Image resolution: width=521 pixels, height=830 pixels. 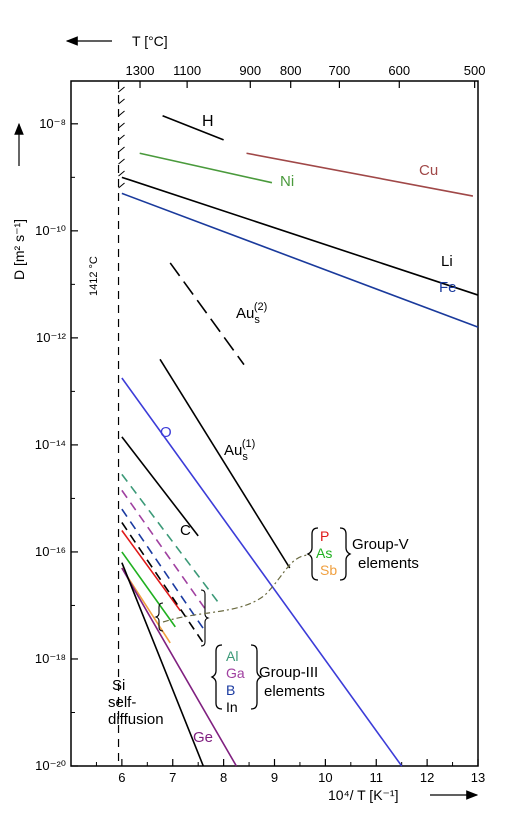 What do you see at coordinates (230, 690) in the screenshot?
I see `group-iii-item-b: B` at bounding box center [230, 690].